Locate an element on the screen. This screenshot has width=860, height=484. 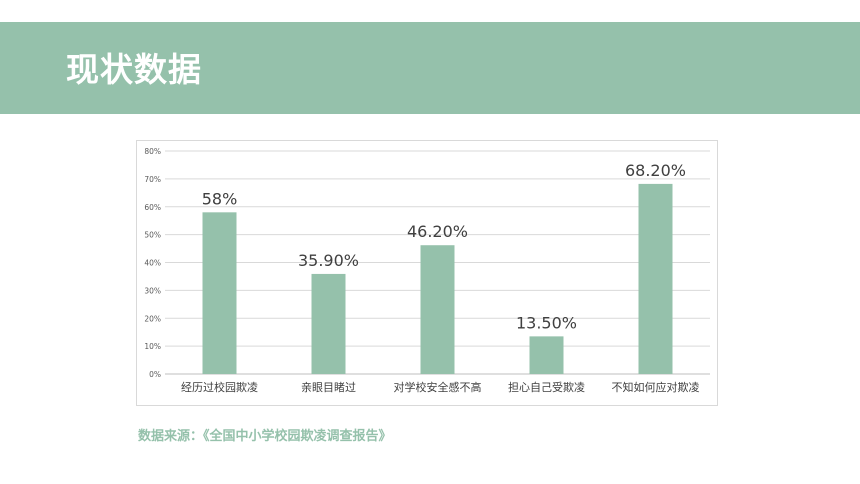
category-label: 对学校安全感不高 is located at coordinates (438, 387).